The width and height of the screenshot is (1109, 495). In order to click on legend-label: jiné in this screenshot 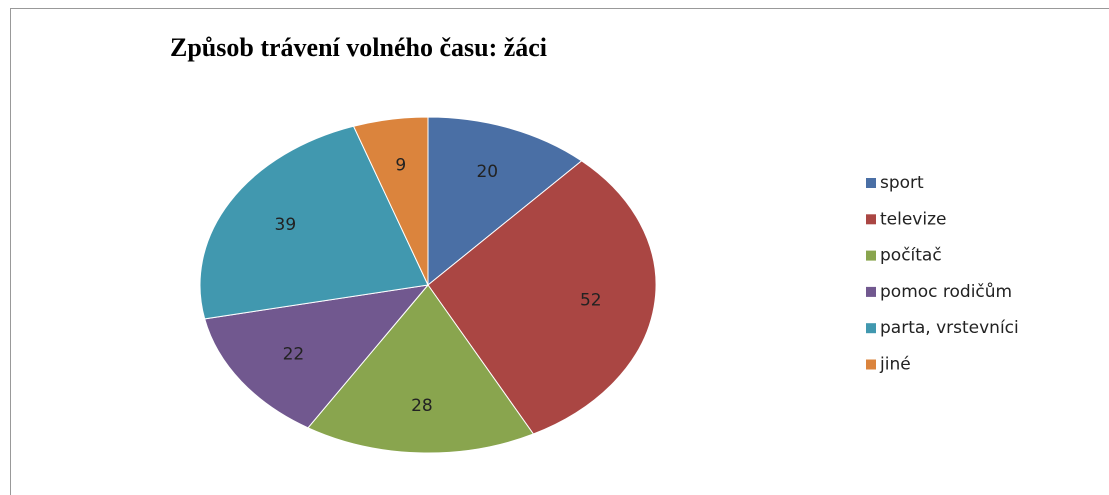, I will do `click(895, 365)`.